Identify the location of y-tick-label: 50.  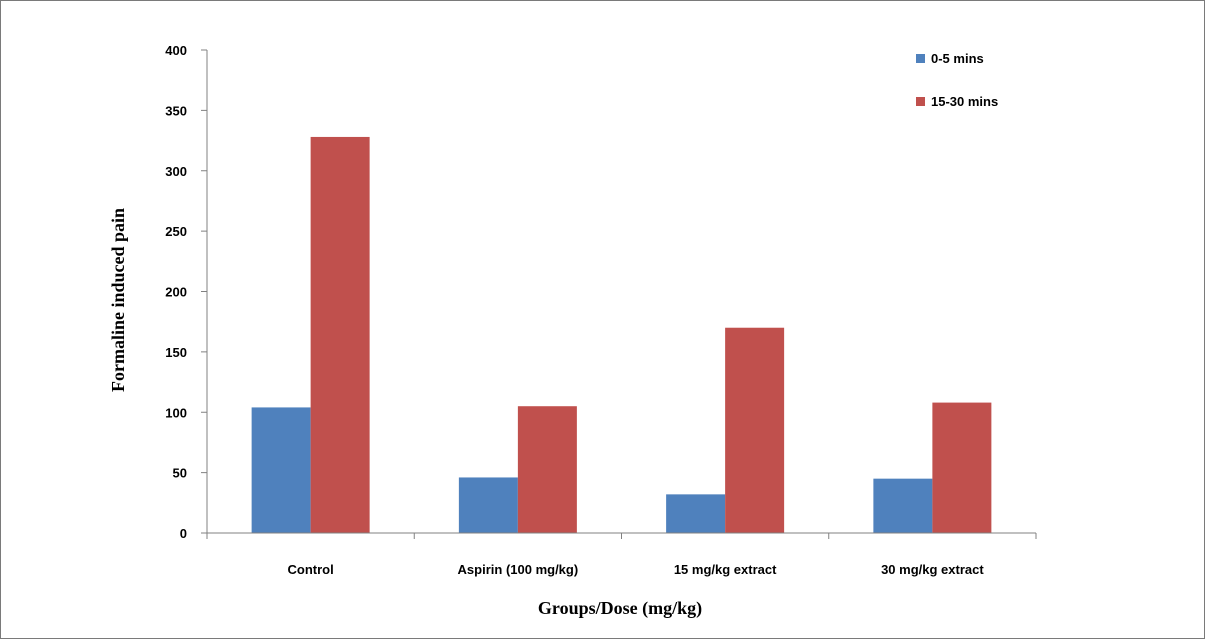
(180, 473).